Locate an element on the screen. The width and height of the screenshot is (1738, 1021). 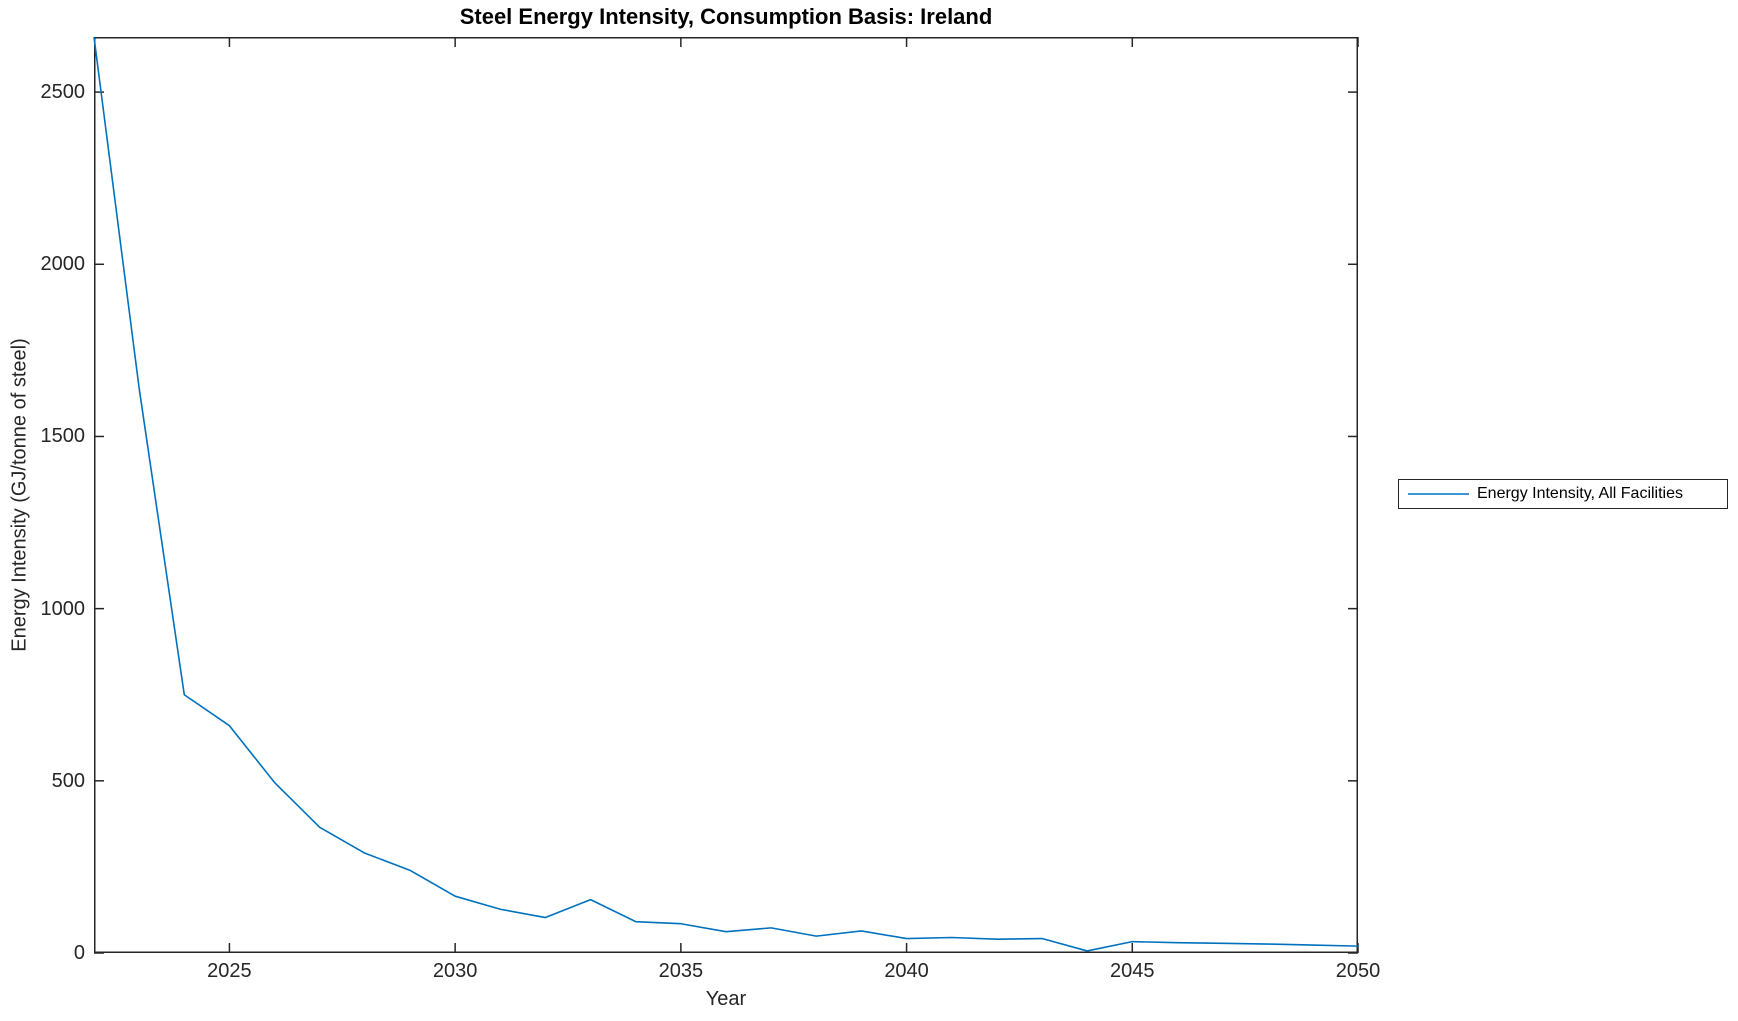
y-tick-label: 1000 is located at coordinates (63, 608).